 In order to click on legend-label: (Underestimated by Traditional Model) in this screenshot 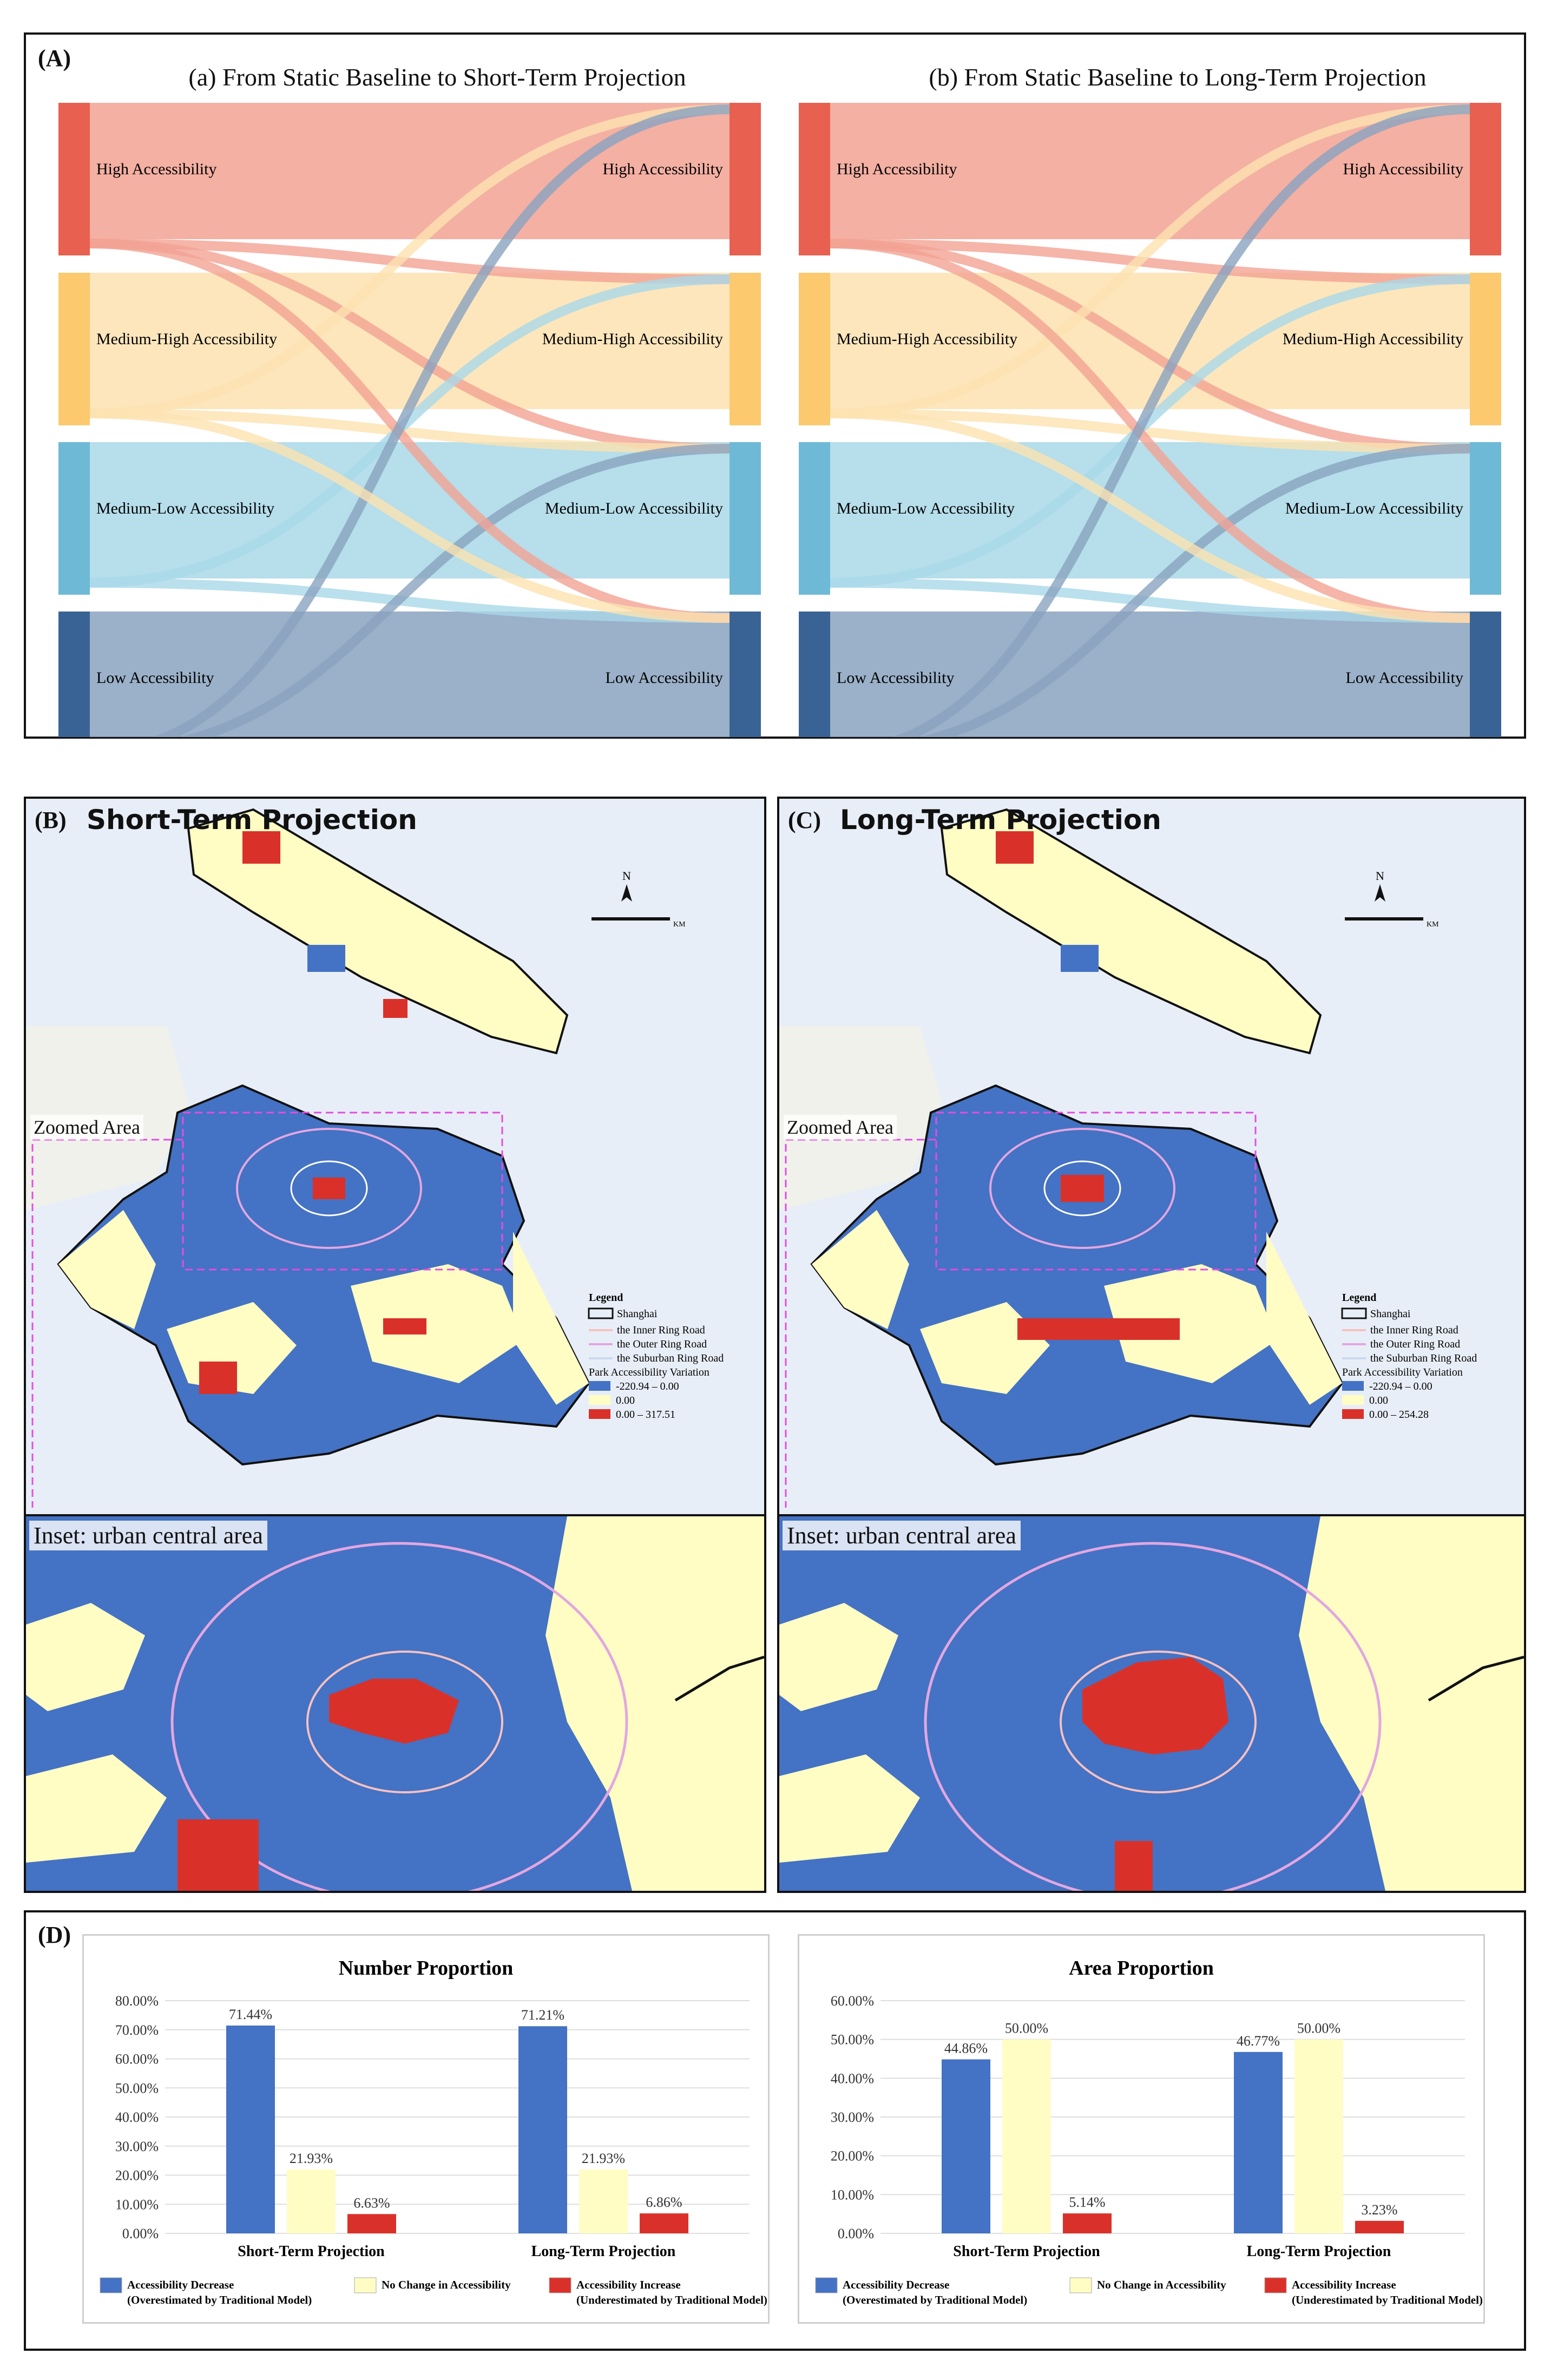, I will do `click(1387, 2300)`.